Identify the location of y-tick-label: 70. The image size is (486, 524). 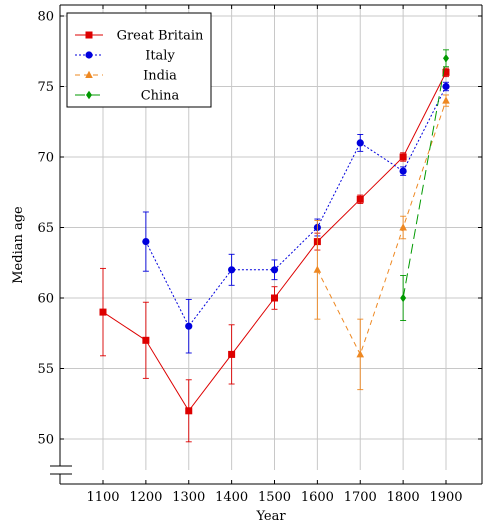
(45, 158).